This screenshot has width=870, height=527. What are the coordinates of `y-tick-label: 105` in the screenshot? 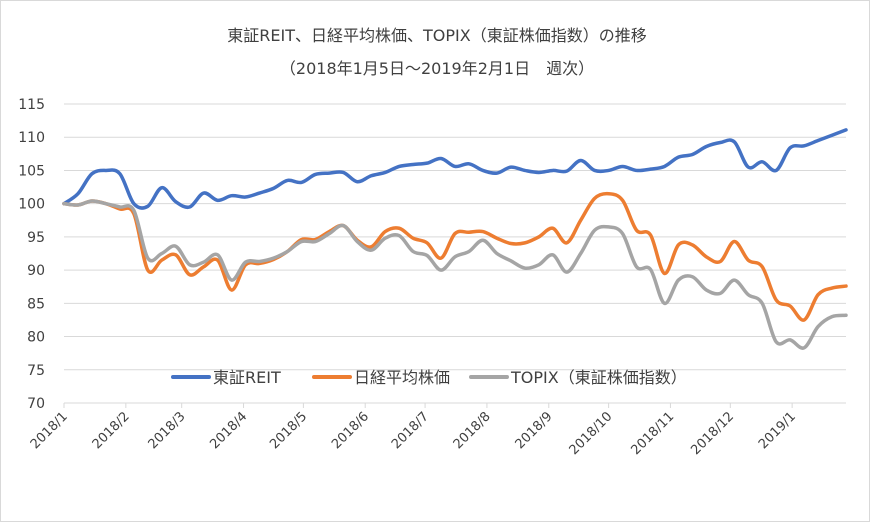 It's located at (31, 171).